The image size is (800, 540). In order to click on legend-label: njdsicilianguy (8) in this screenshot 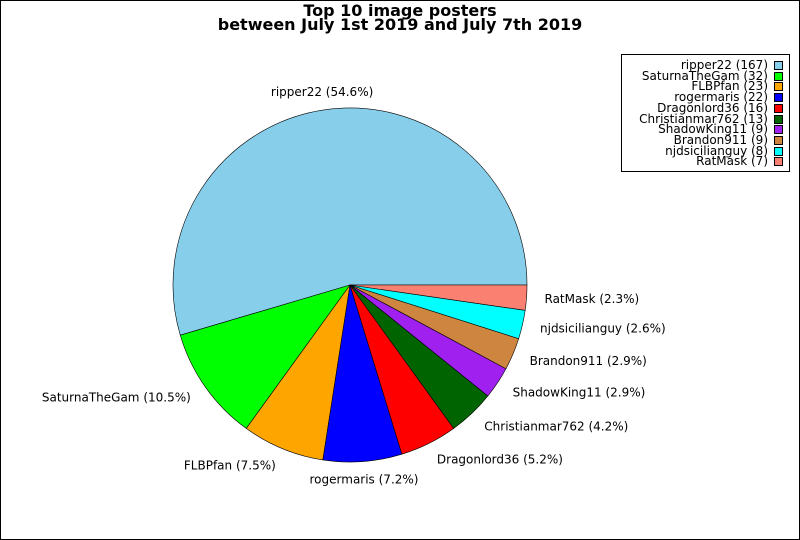, I will do `click(716, 150)`.